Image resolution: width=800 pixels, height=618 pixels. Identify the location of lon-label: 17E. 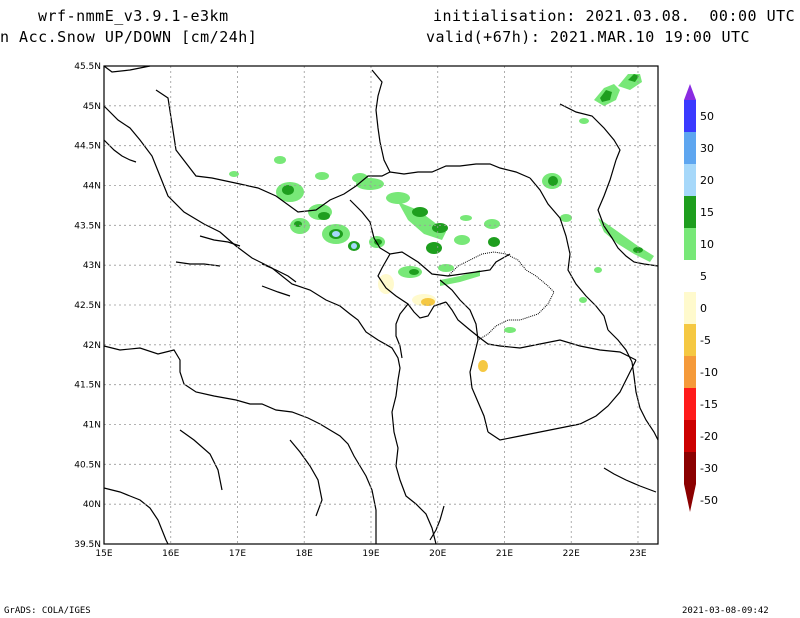
(237, 554).